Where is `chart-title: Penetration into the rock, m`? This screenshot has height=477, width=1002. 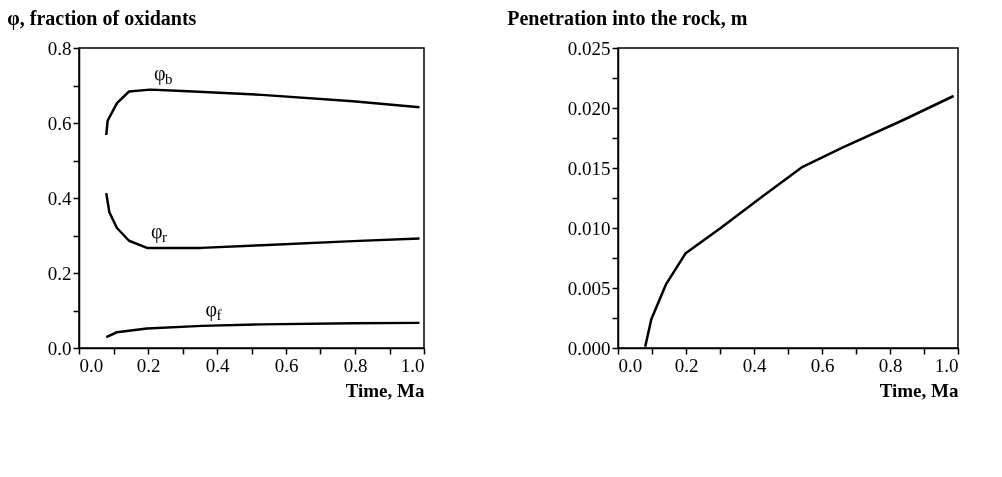 chart-title: Penetration into the rock, m is located at coordinates (627, 18).